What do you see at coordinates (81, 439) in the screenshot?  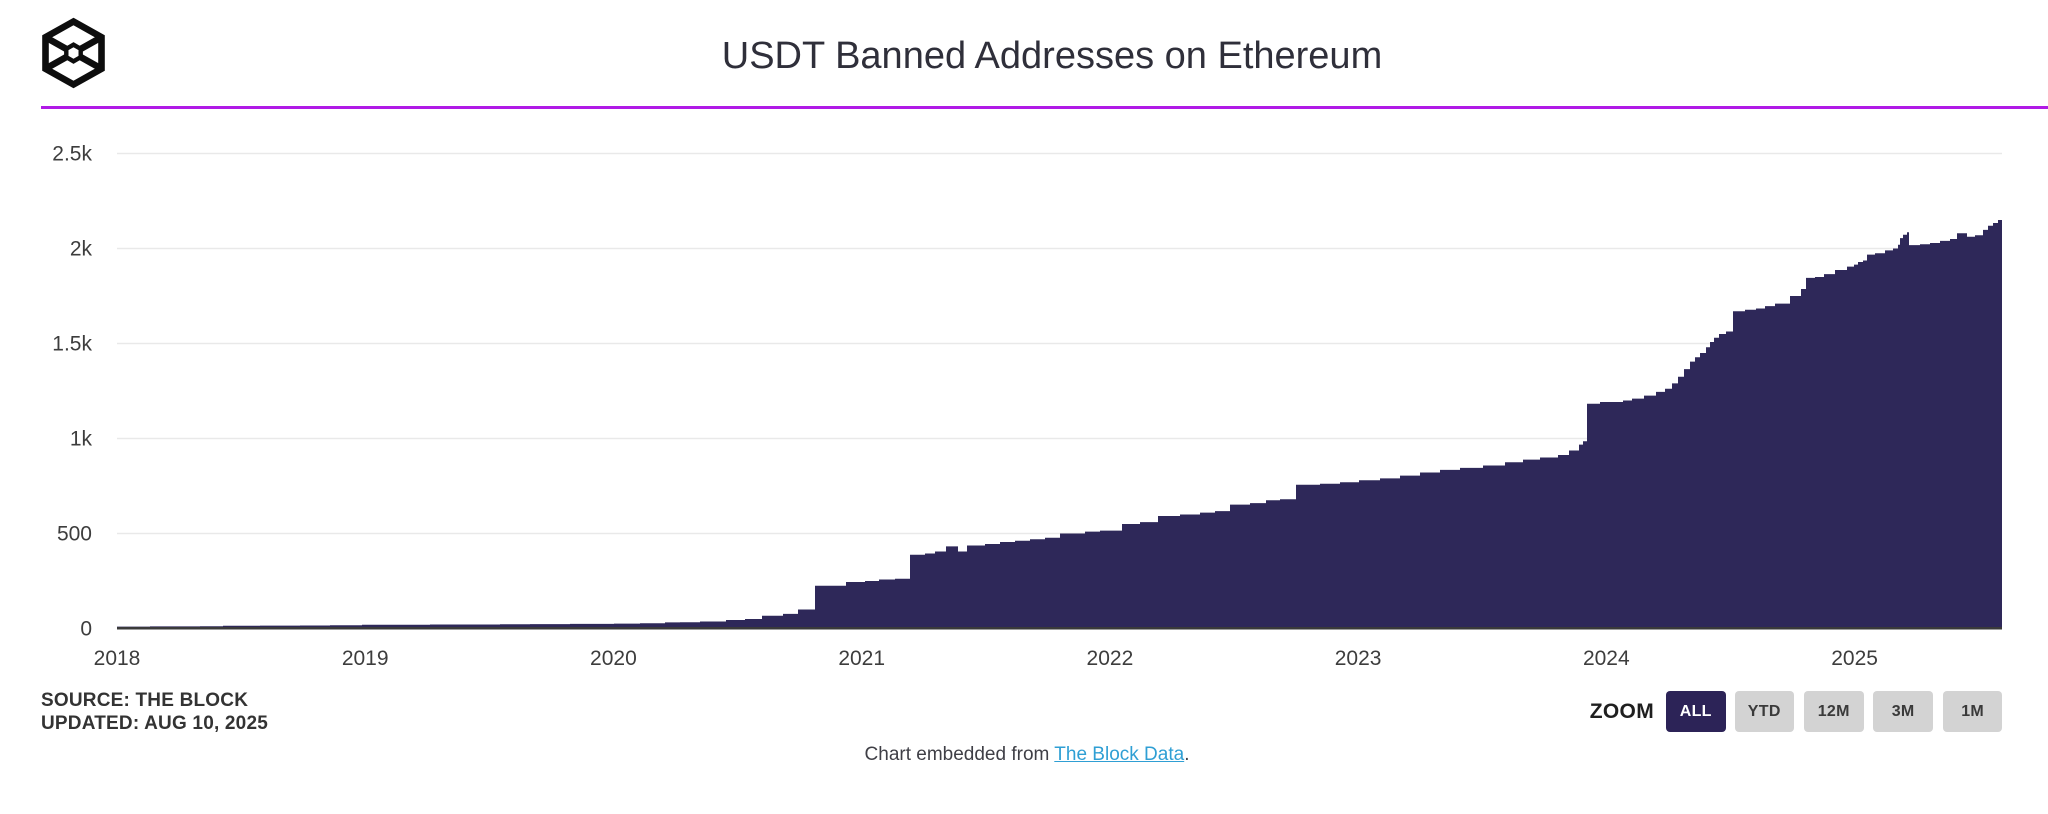 I see `svg-text: 1k` at bounding box center [81, 439].